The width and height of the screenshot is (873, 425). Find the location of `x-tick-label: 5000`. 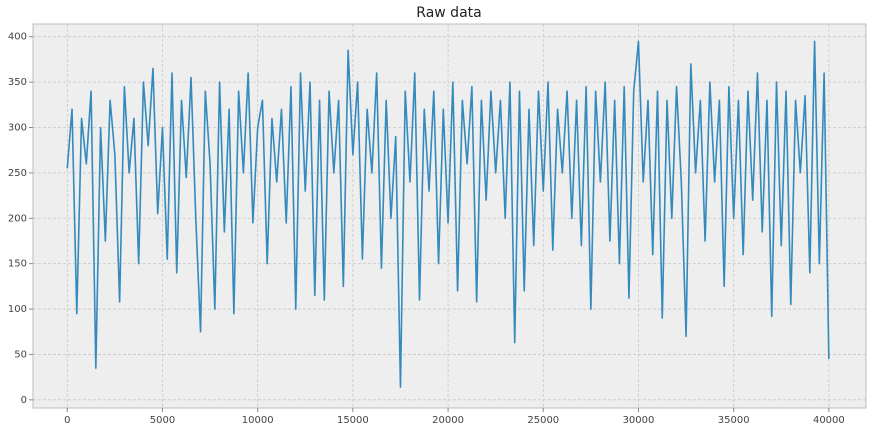

x-tick-label: 5000 is located at coordinates (162, 420).